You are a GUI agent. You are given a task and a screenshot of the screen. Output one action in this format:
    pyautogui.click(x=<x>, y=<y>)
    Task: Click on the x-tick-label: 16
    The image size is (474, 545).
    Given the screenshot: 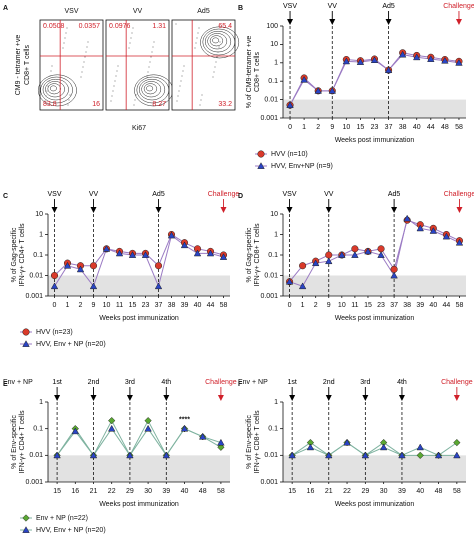 What is the action you would take?
    pyautogui.click(x=311, y=491)
    